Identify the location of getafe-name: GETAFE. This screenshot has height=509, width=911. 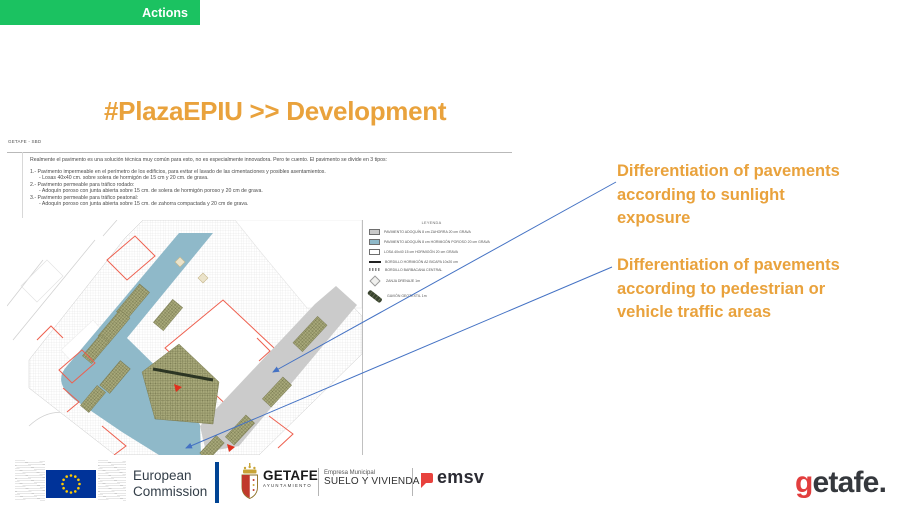
(290, 475).